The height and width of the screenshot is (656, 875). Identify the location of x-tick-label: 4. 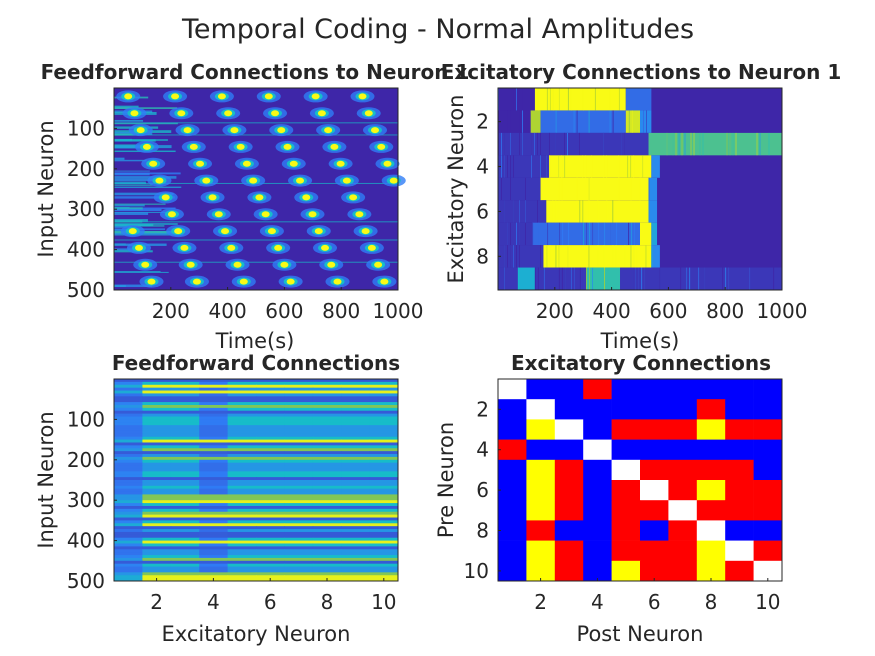
(597, 602).